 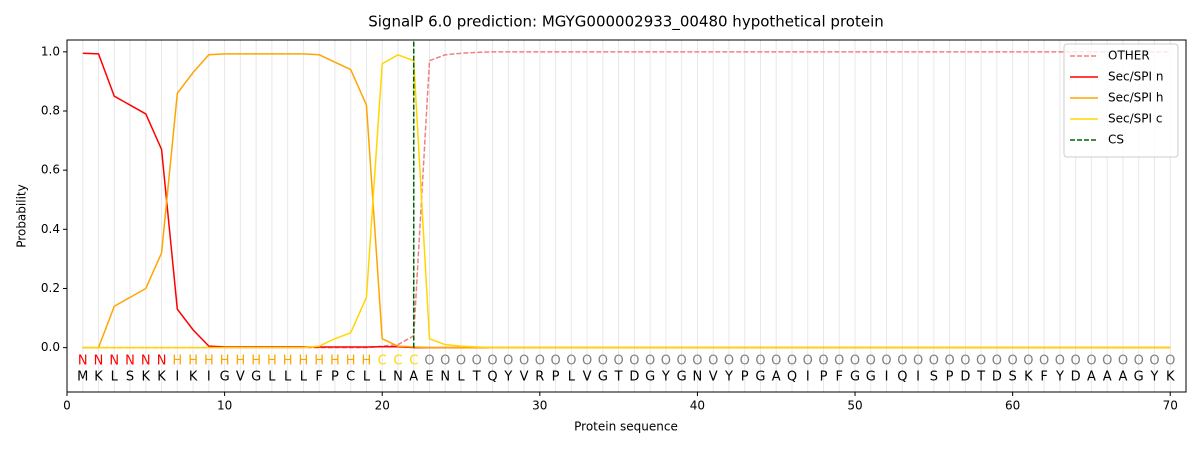 What do you see at coordinates (350, 377) in the screenshot?
I see `residue-label: C` at bounding box center [350, 377].